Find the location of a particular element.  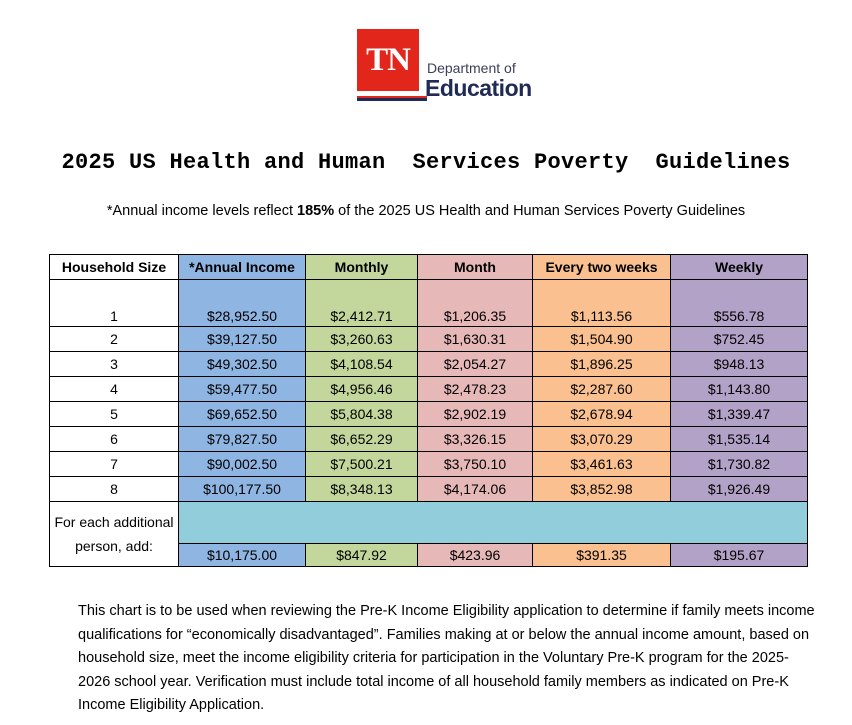

cell-household-size: 6 is located at coordinates (114, 439).